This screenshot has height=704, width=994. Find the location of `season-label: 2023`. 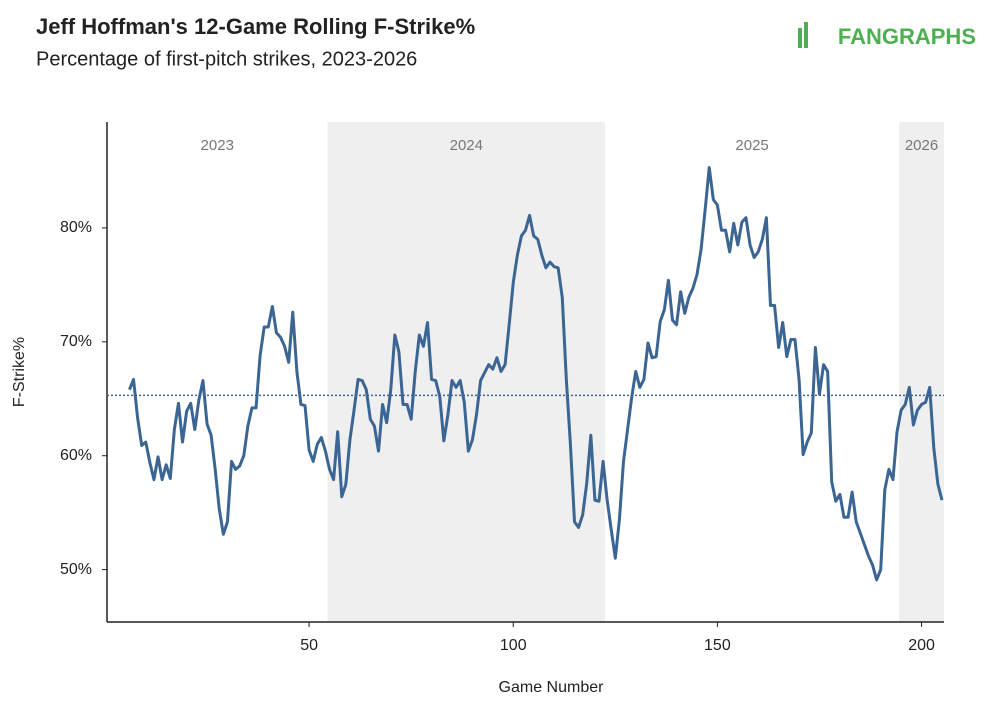

season-label: 2023 is located at coordinates (217, 145).